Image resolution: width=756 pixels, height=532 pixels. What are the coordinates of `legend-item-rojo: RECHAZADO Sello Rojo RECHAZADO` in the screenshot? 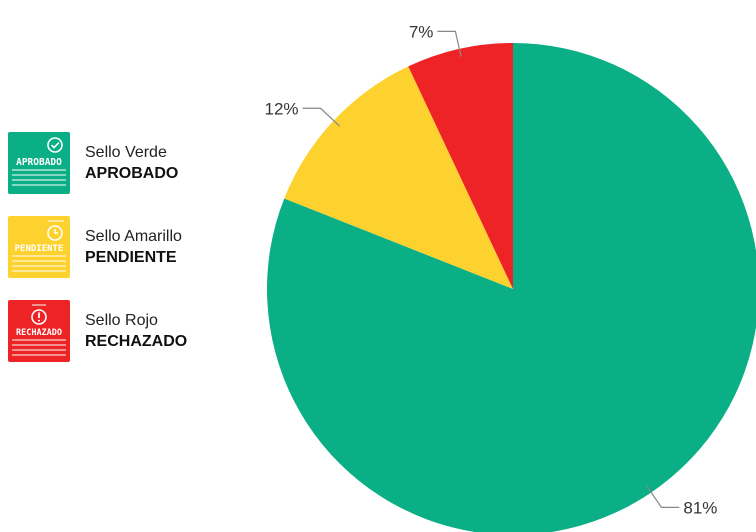 It's located at (97, 331).